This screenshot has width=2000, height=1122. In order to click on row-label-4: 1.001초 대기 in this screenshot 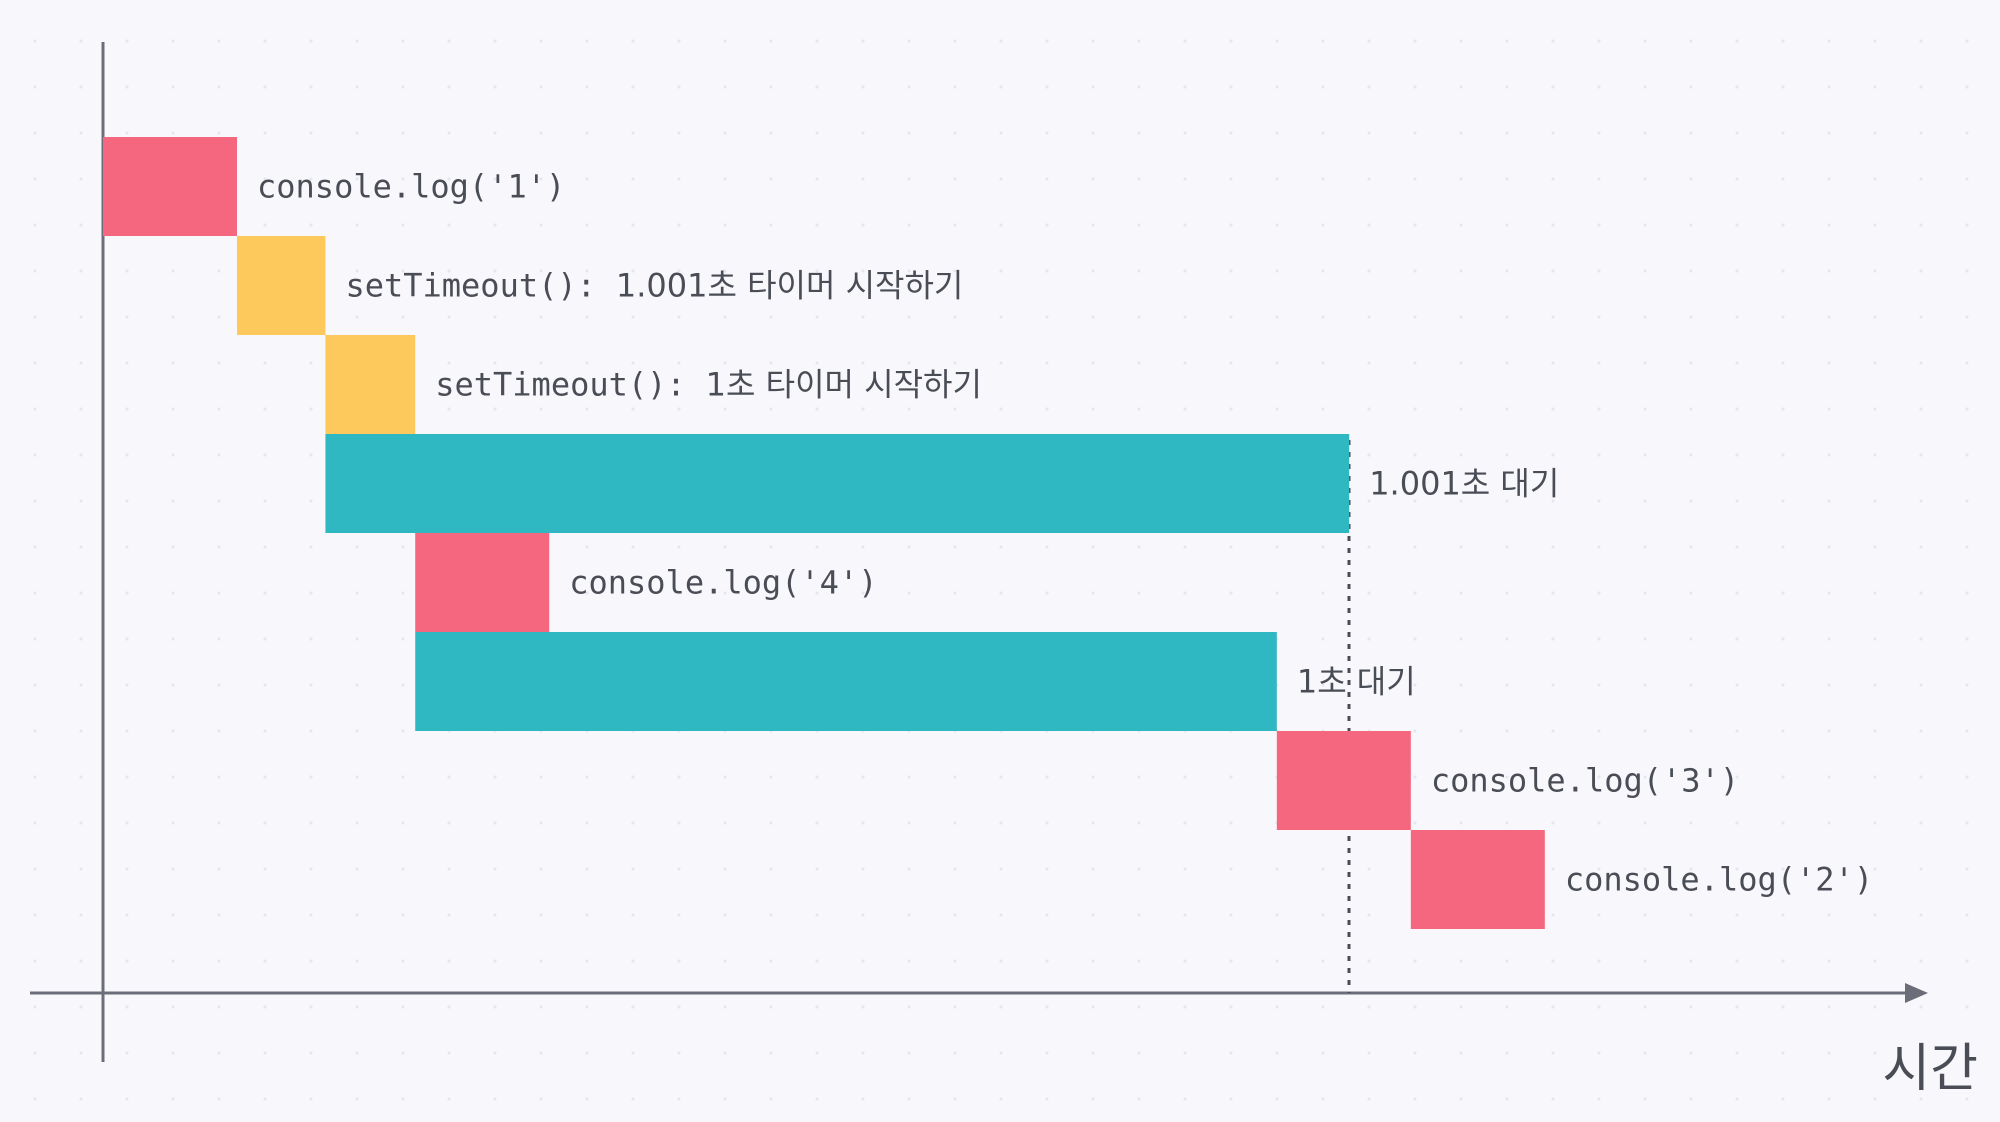, I will do `click(1464, 484)`.